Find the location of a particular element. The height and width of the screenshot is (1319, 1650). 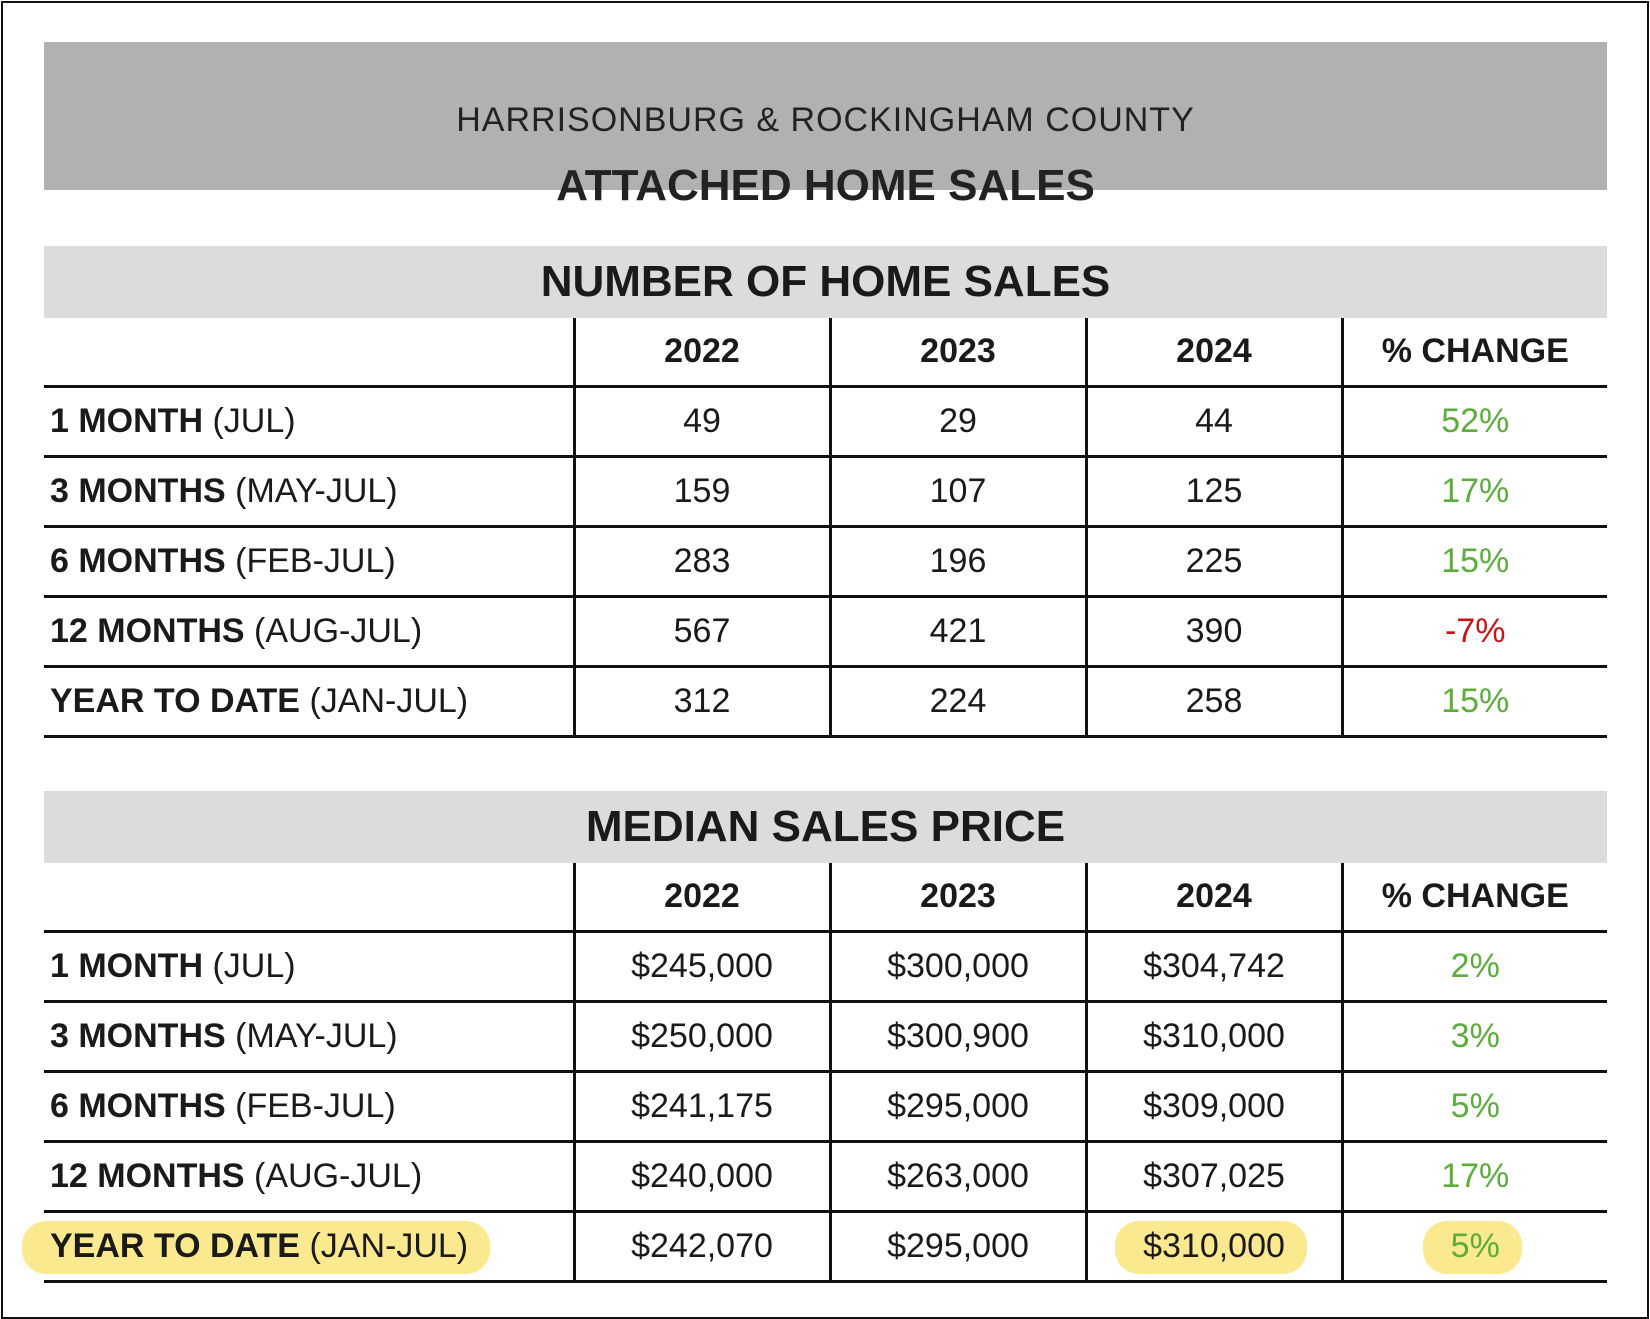

table-row: 3 MONTHS (MAY-JUL) 159 107 125 17% is located at coordinates (825, 492).